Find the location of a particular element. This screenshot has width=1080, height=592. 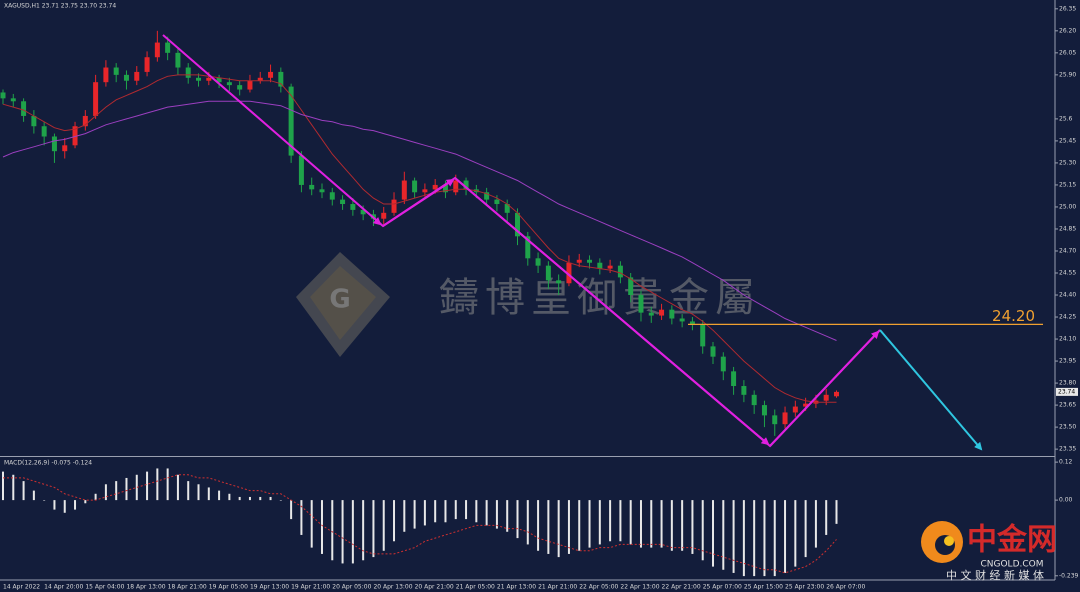

y-tick-label: 24.10 is located at coordinates (1067, 339).